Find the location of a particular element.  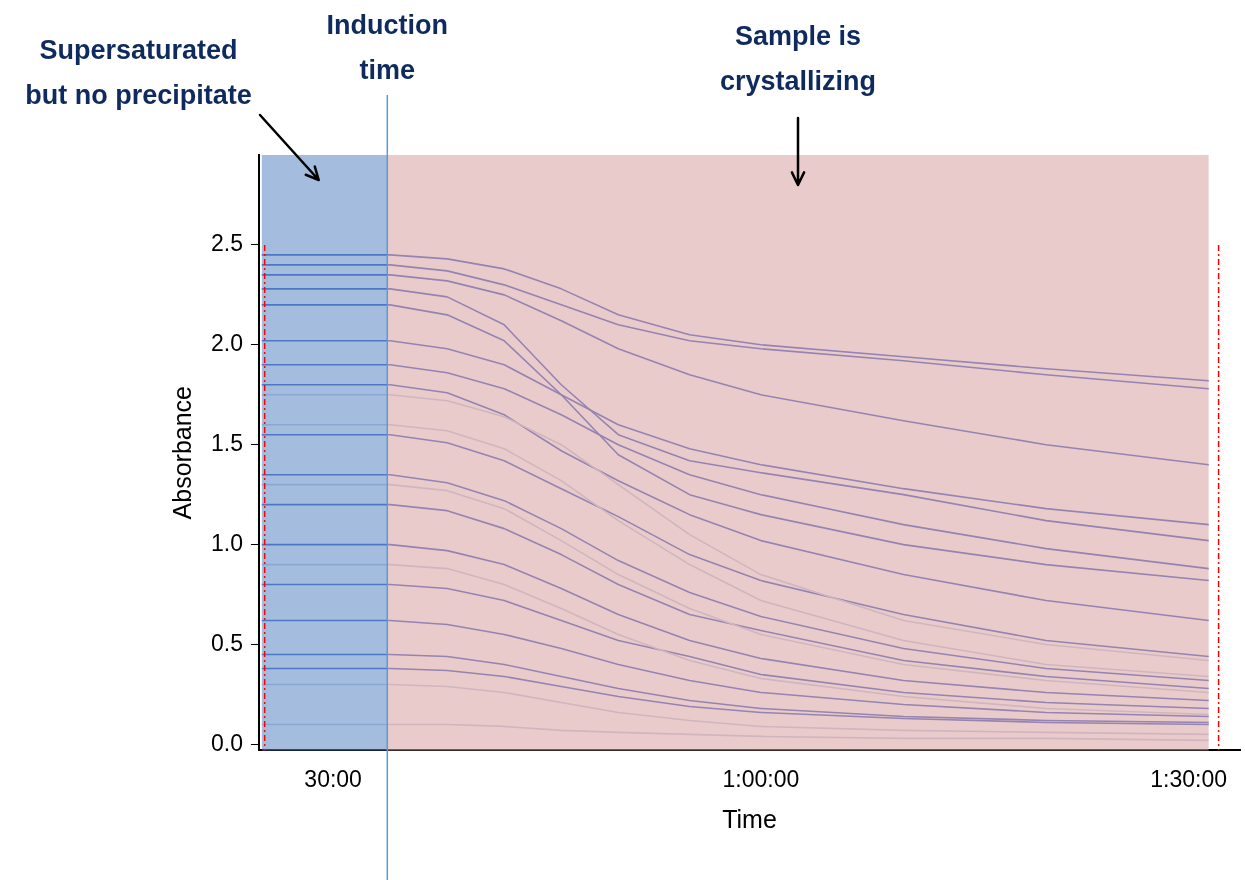

y-tick-label: 1.5 is located at coordinates (226, 443).